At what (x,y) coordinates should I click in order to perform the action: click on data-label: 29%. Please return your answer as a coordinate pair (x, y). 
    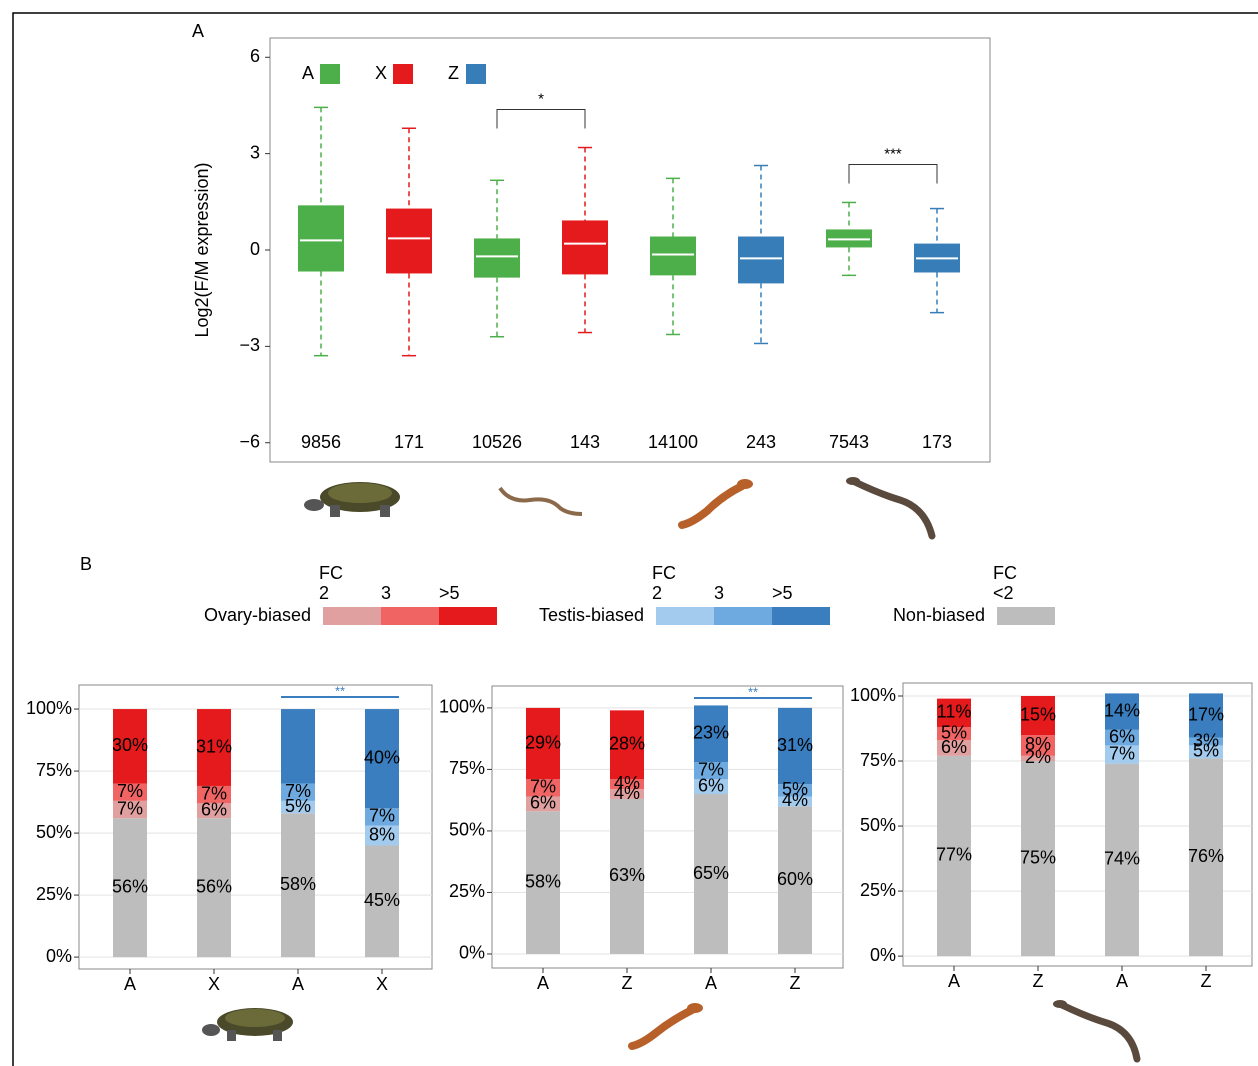
    Looking at the image, I should click on (543, 742).